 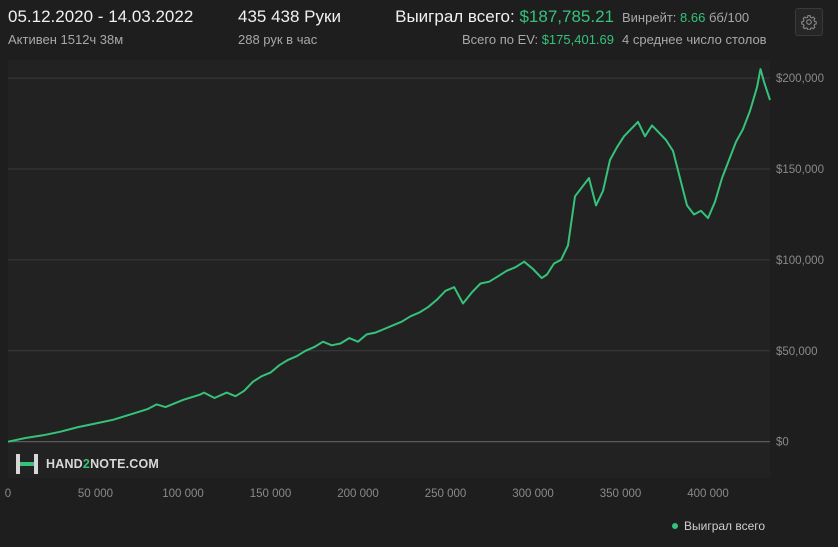 I want to click on gear-icon, so click(x=809, y=22).